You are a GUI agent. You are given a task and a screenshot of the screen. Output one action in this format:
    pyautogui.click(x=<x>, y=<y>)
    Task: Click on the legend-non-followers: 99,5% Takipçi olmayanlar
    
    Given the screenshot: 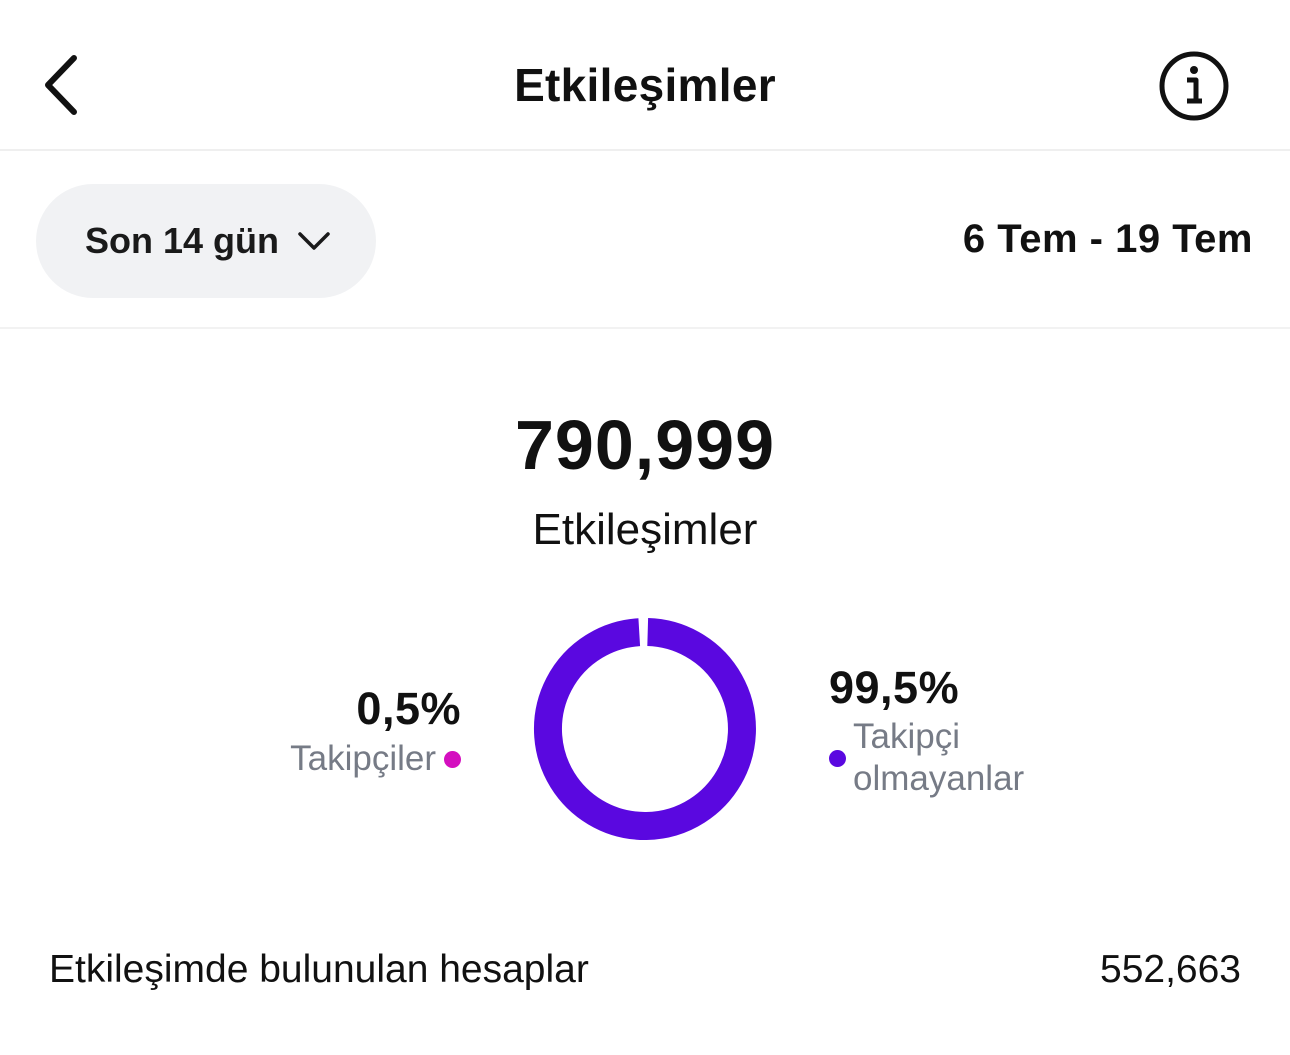 What is the action you would take?
    pyautogui.click(x=941, y=731)
    